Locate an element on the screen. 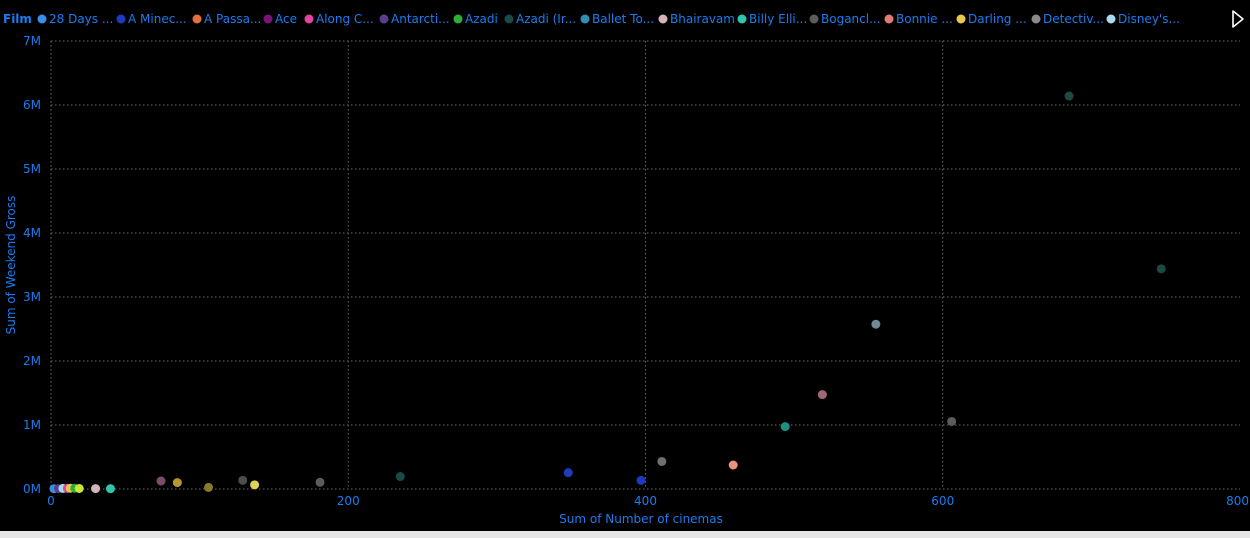 This screenshot has width=1250, height=538. x-axis-ticks: 0 200 400 600 800 is located at coordinates (648, 501).